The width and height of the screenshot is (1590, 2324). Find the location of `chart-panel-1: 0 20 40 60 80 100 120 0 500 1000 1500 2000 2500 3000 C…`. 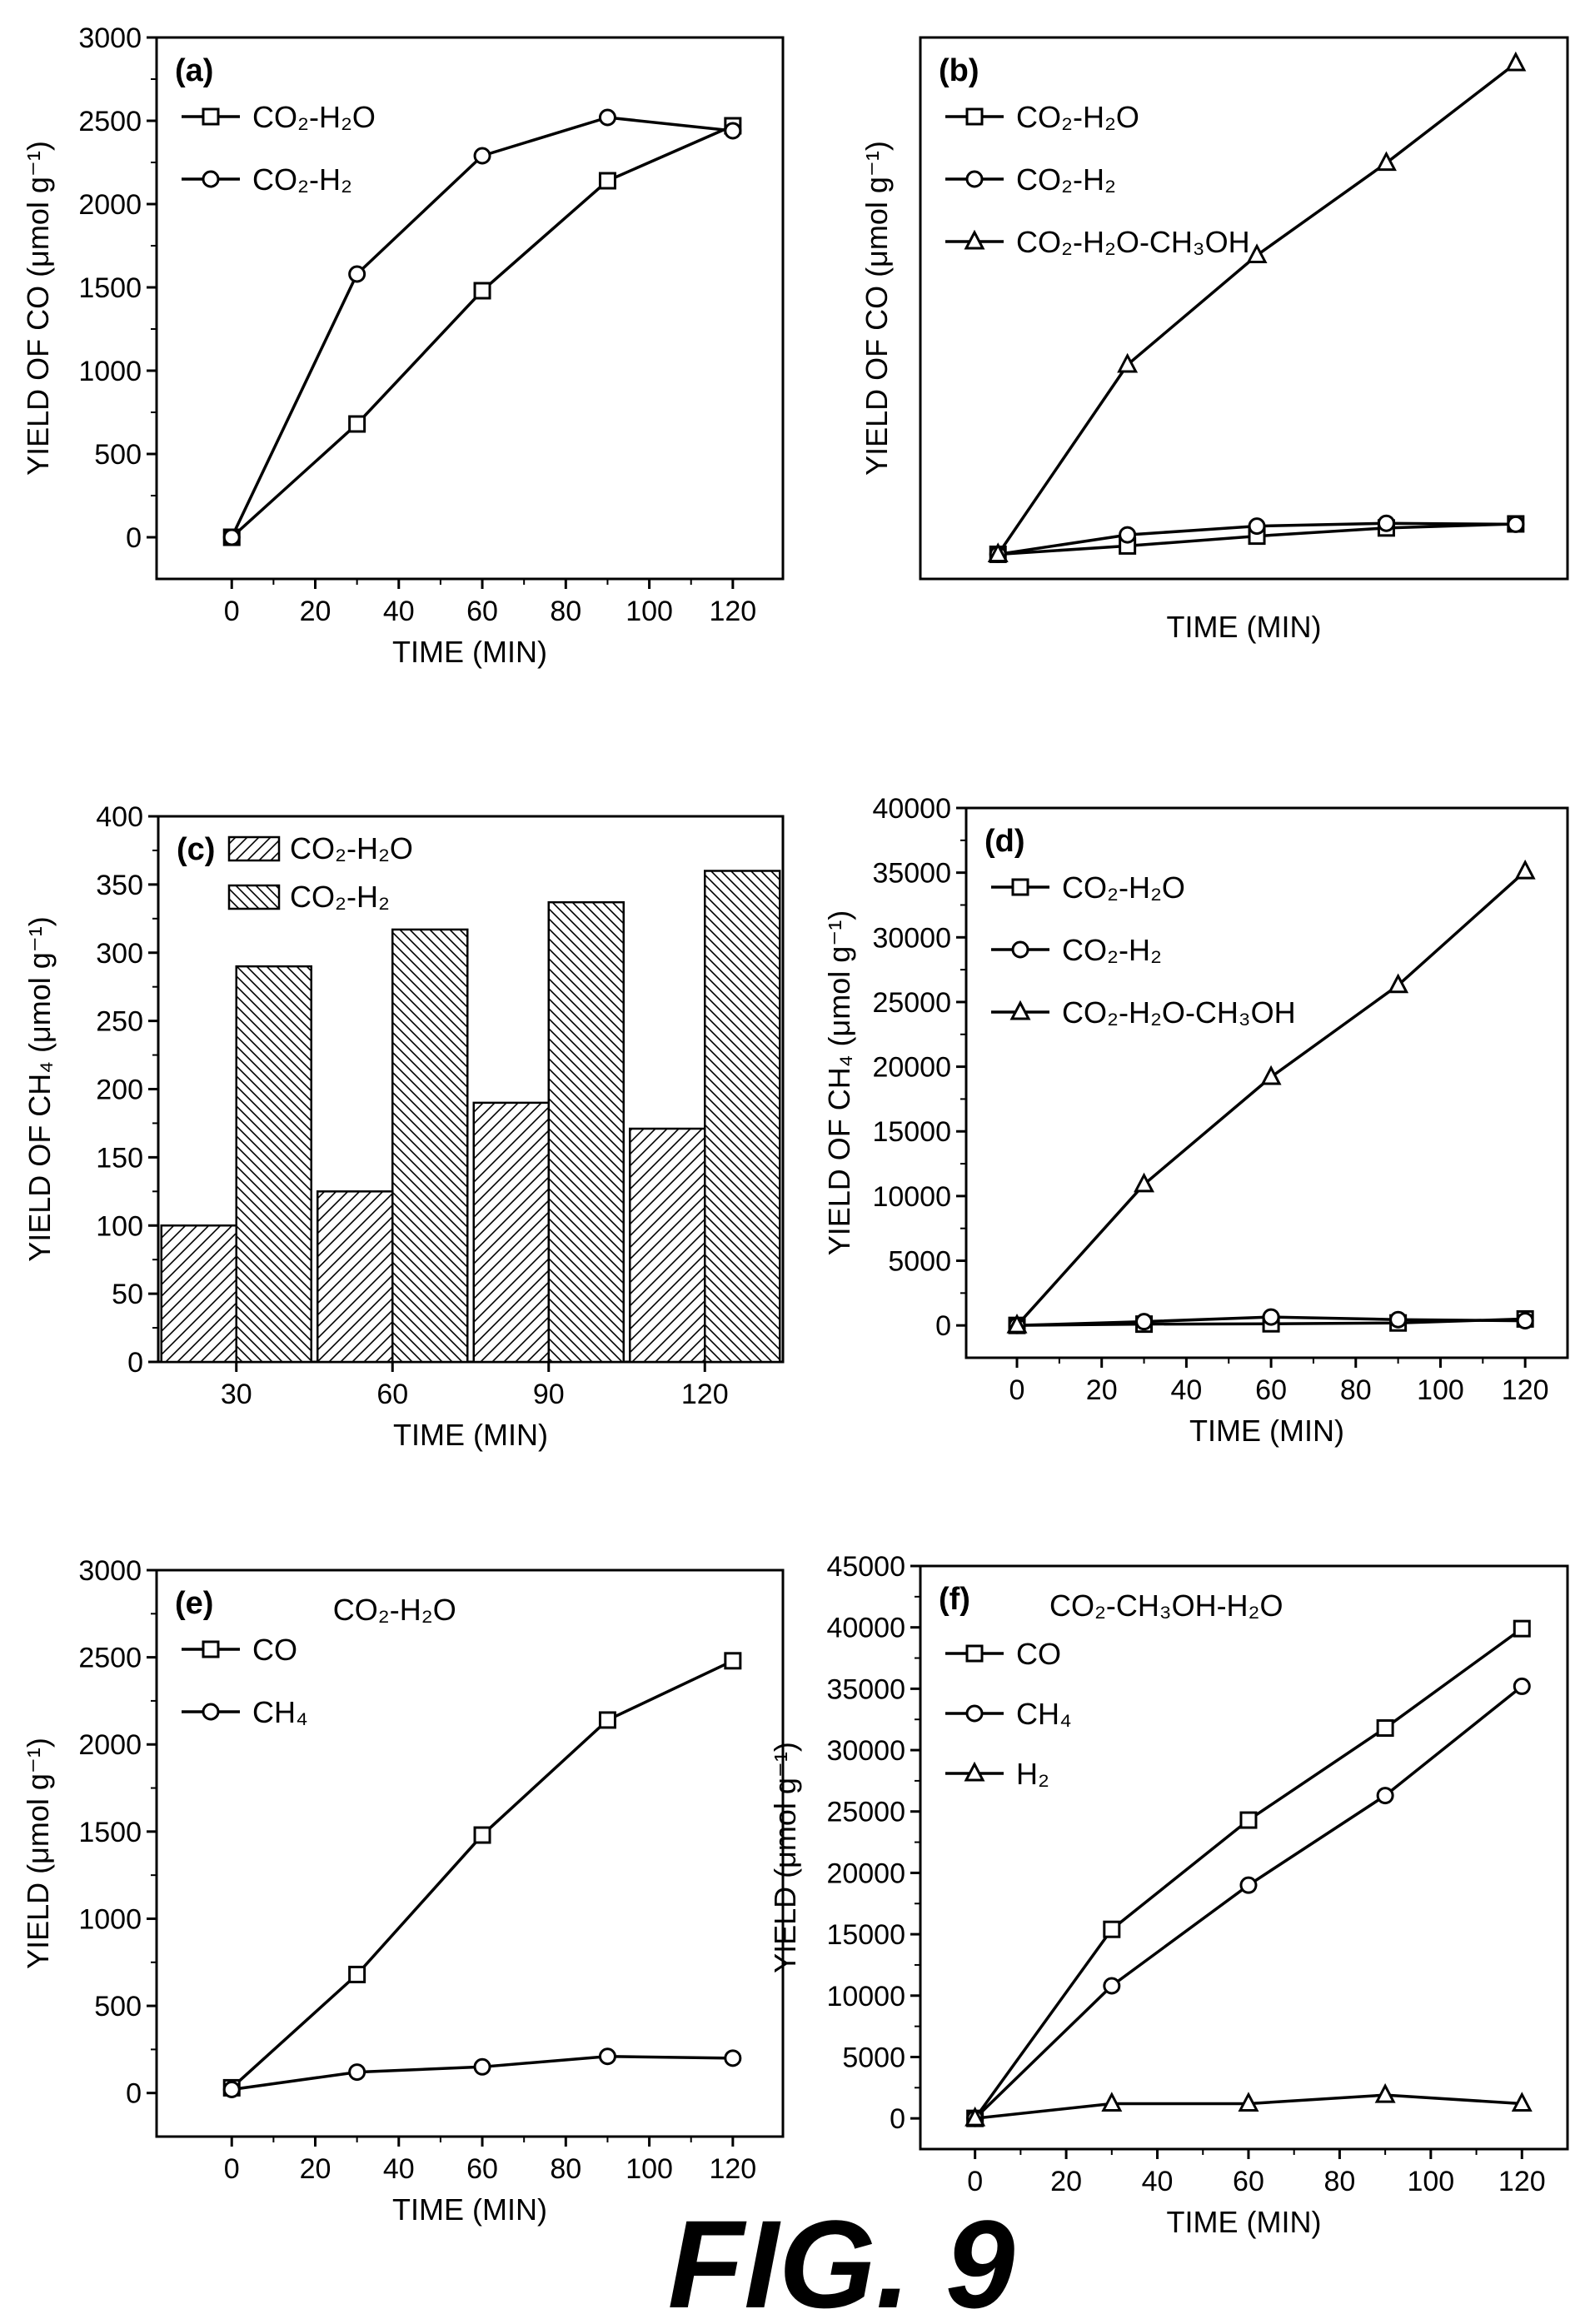

chart-panel-1: 0 20 40 60 80 100 120 0 500 1000 1500 2000 2500 3000 C… is located at coordinates (403, 345).